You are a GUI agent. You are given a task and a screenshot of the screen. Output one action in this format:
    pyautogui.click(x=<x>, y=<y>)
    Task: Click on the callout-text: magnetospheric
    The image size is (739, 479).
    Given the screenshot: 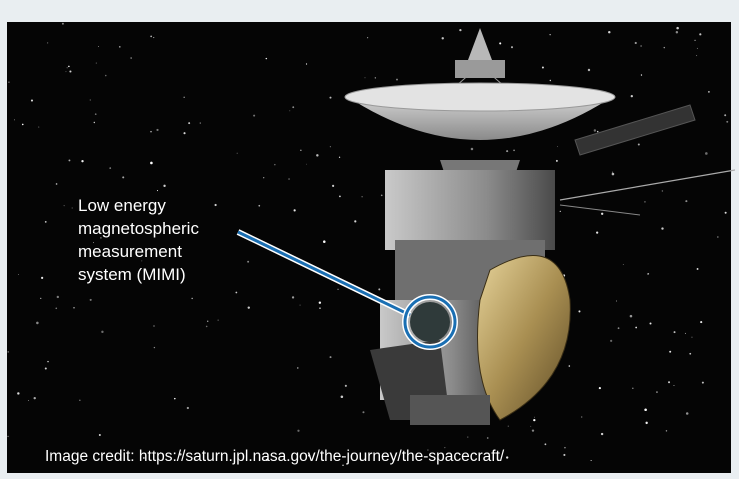 What is the action you would take?
    pyautogui.click(x=138, y=228)
    